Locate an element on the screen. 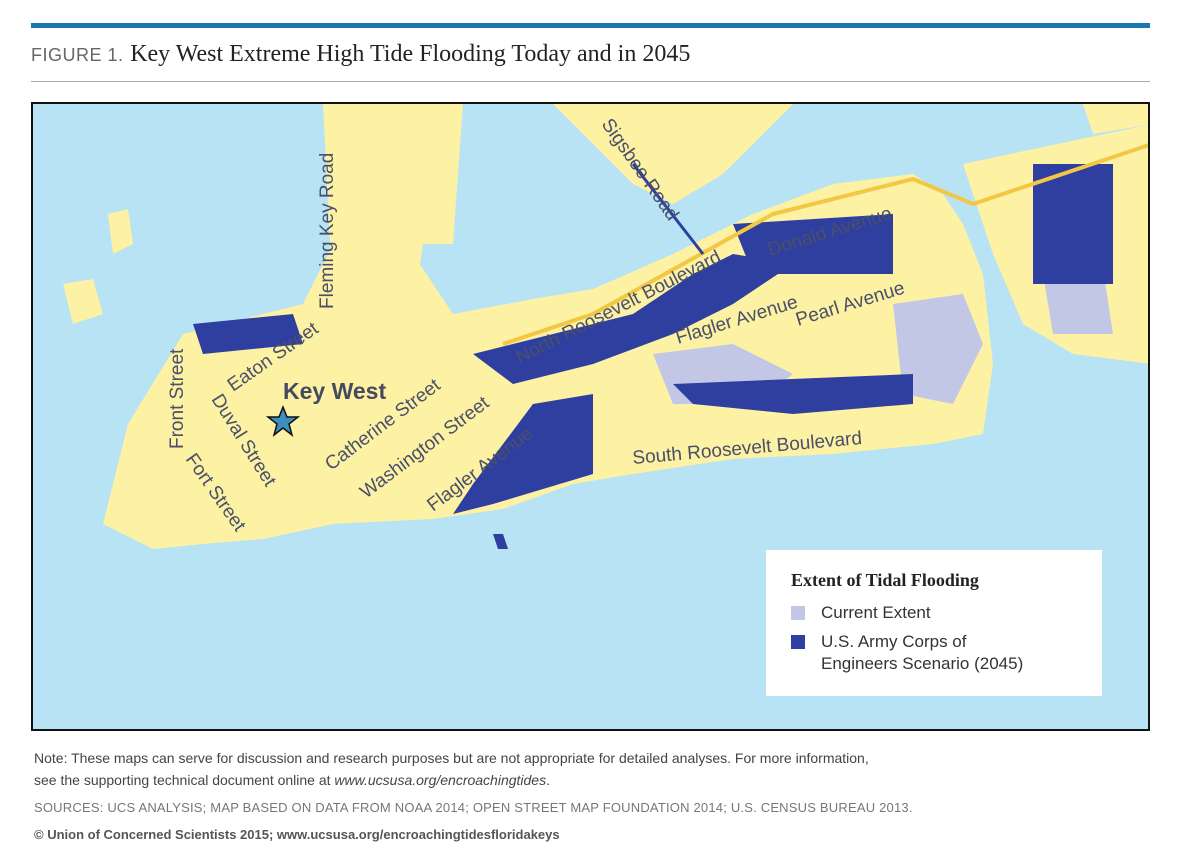 The width and height of the screenshot is (1200, 854). highway is located at coordinates (825, 244).